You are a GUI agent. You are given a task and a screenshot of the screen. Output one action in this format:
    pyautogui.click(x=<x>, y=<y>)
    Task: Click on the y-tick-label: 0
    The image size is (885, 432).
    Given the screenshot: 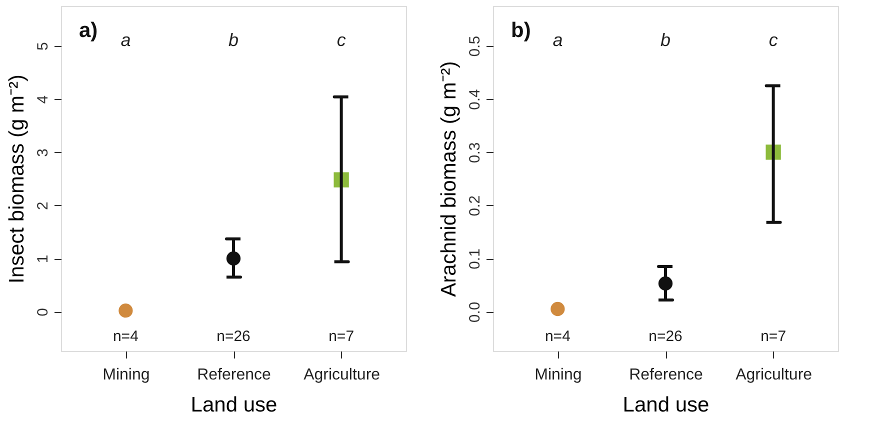 What is the action you would take?
    pyautogui.click(x=43, y=312)
    